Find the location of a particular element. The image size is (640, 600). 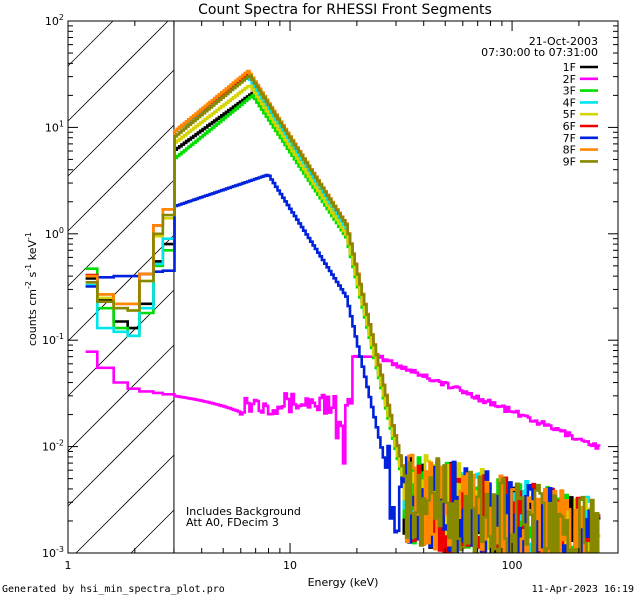

annotation-attenuator: Att A0, FDecim 3 is located at coordinates (232, 522).